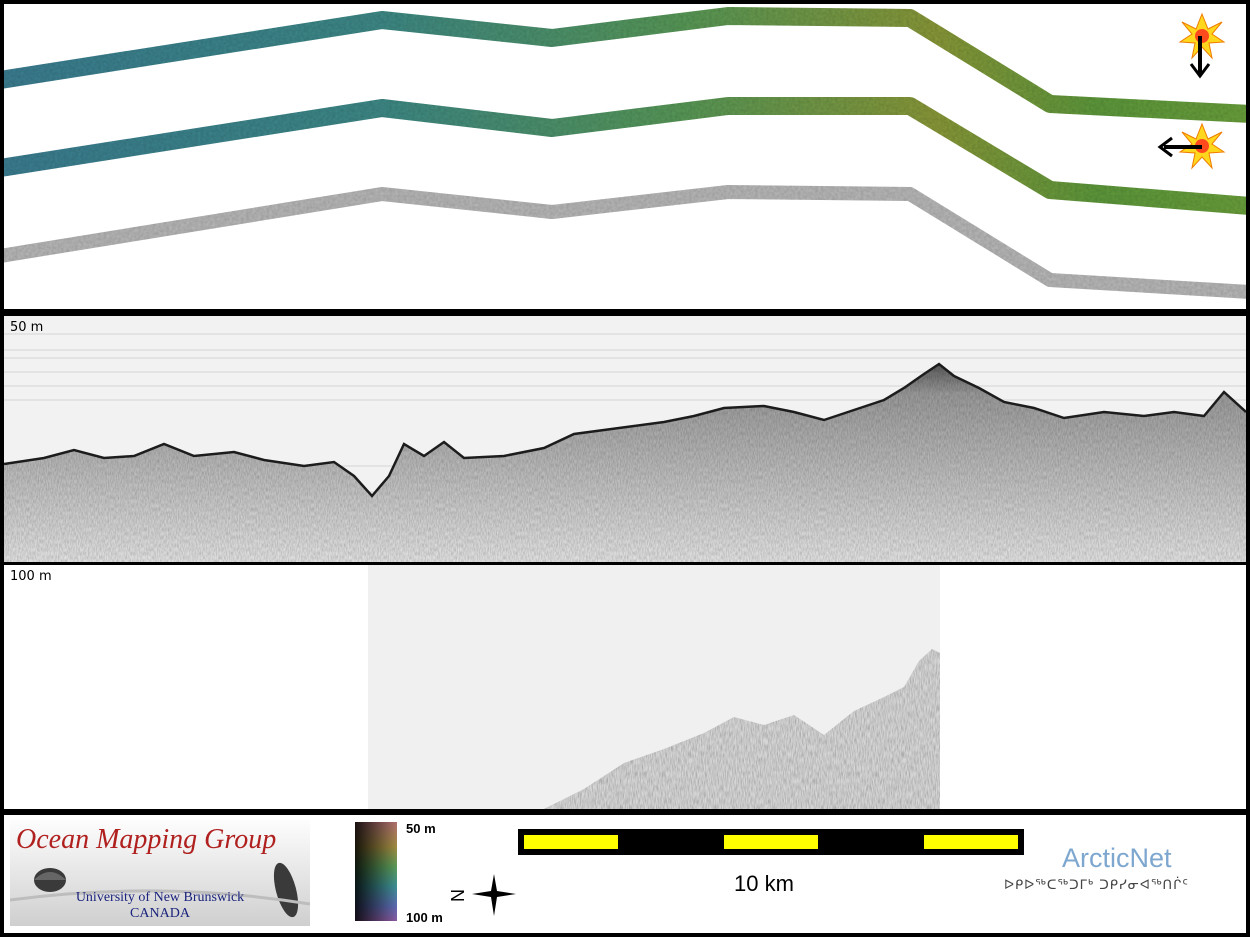 The image size is (1250, 937). I want to click on arrow-down-icon, so click(1200, 57).